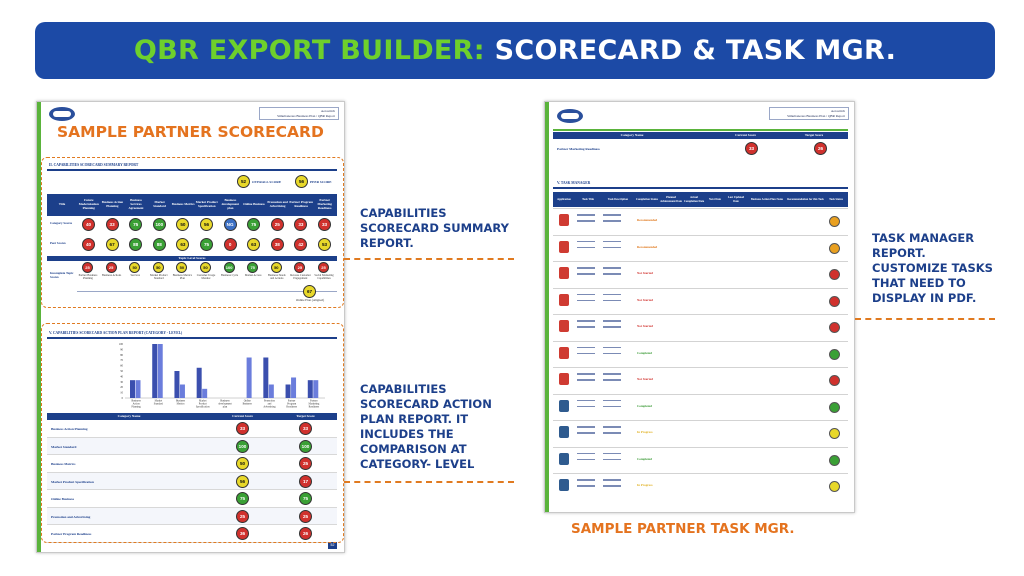 The image size is (1024, 576). I want to click on callout-summary-line: CAPABILITIES, so click(403, 213).